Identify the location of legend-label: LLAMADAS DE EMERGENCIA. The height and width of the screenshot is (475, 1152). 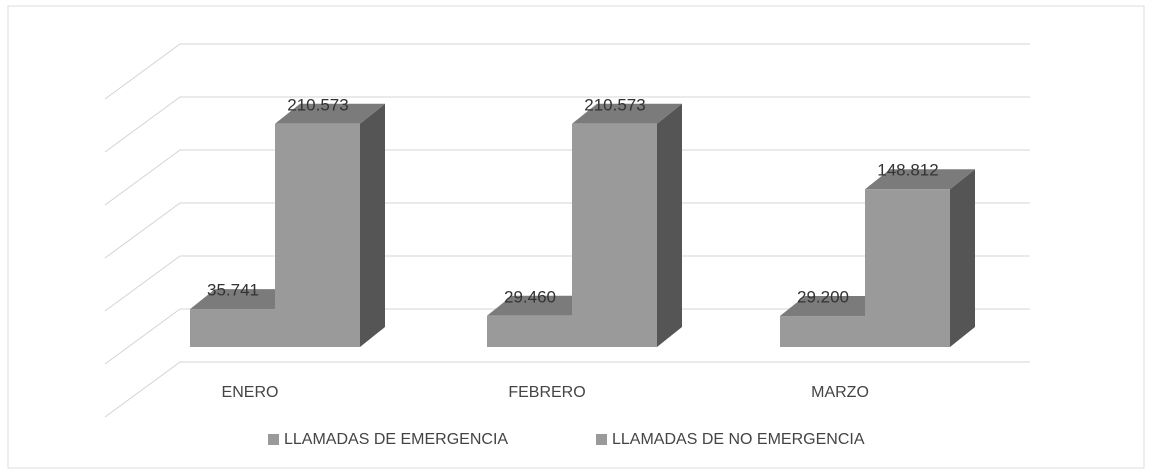
(396, 439).